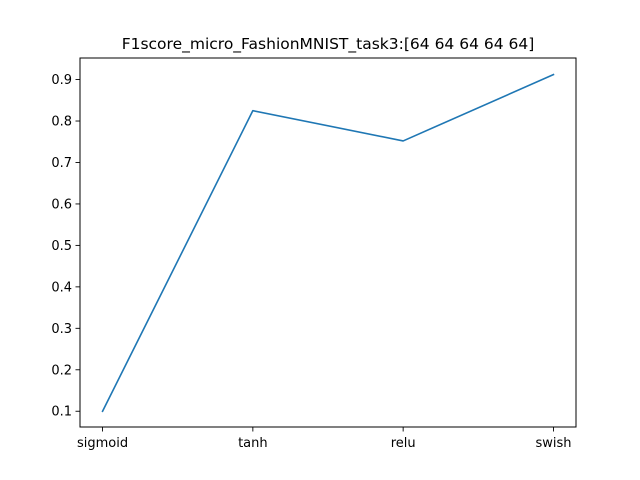 This screenshot has width=640, height=480. I want to click on y-tick-label-0.2: 0.2, so click(61, 370).